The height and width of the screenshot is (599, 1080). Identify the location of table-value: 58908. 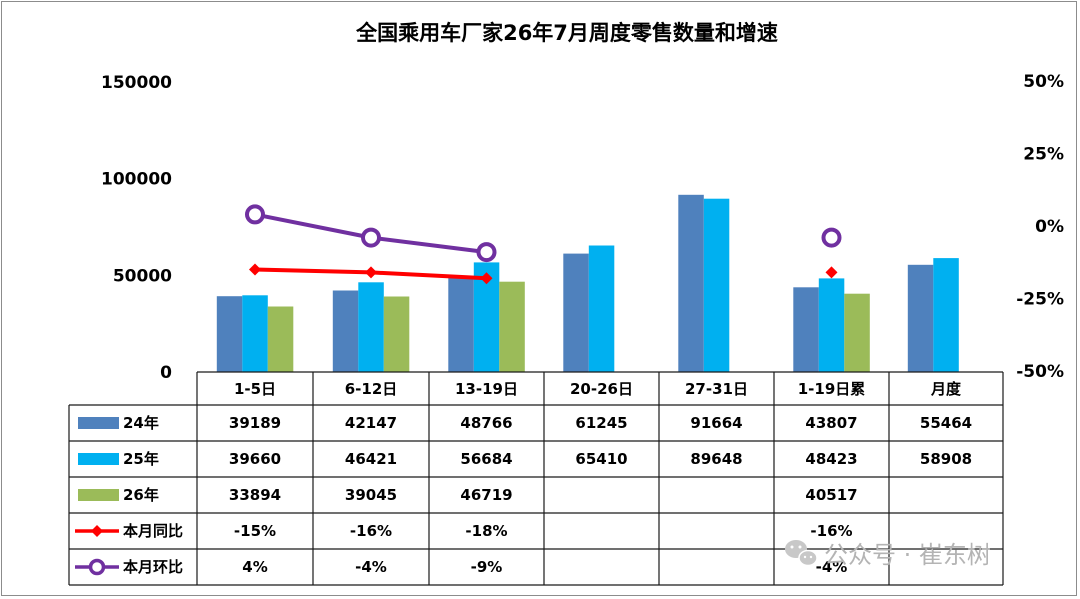
(946, 459).